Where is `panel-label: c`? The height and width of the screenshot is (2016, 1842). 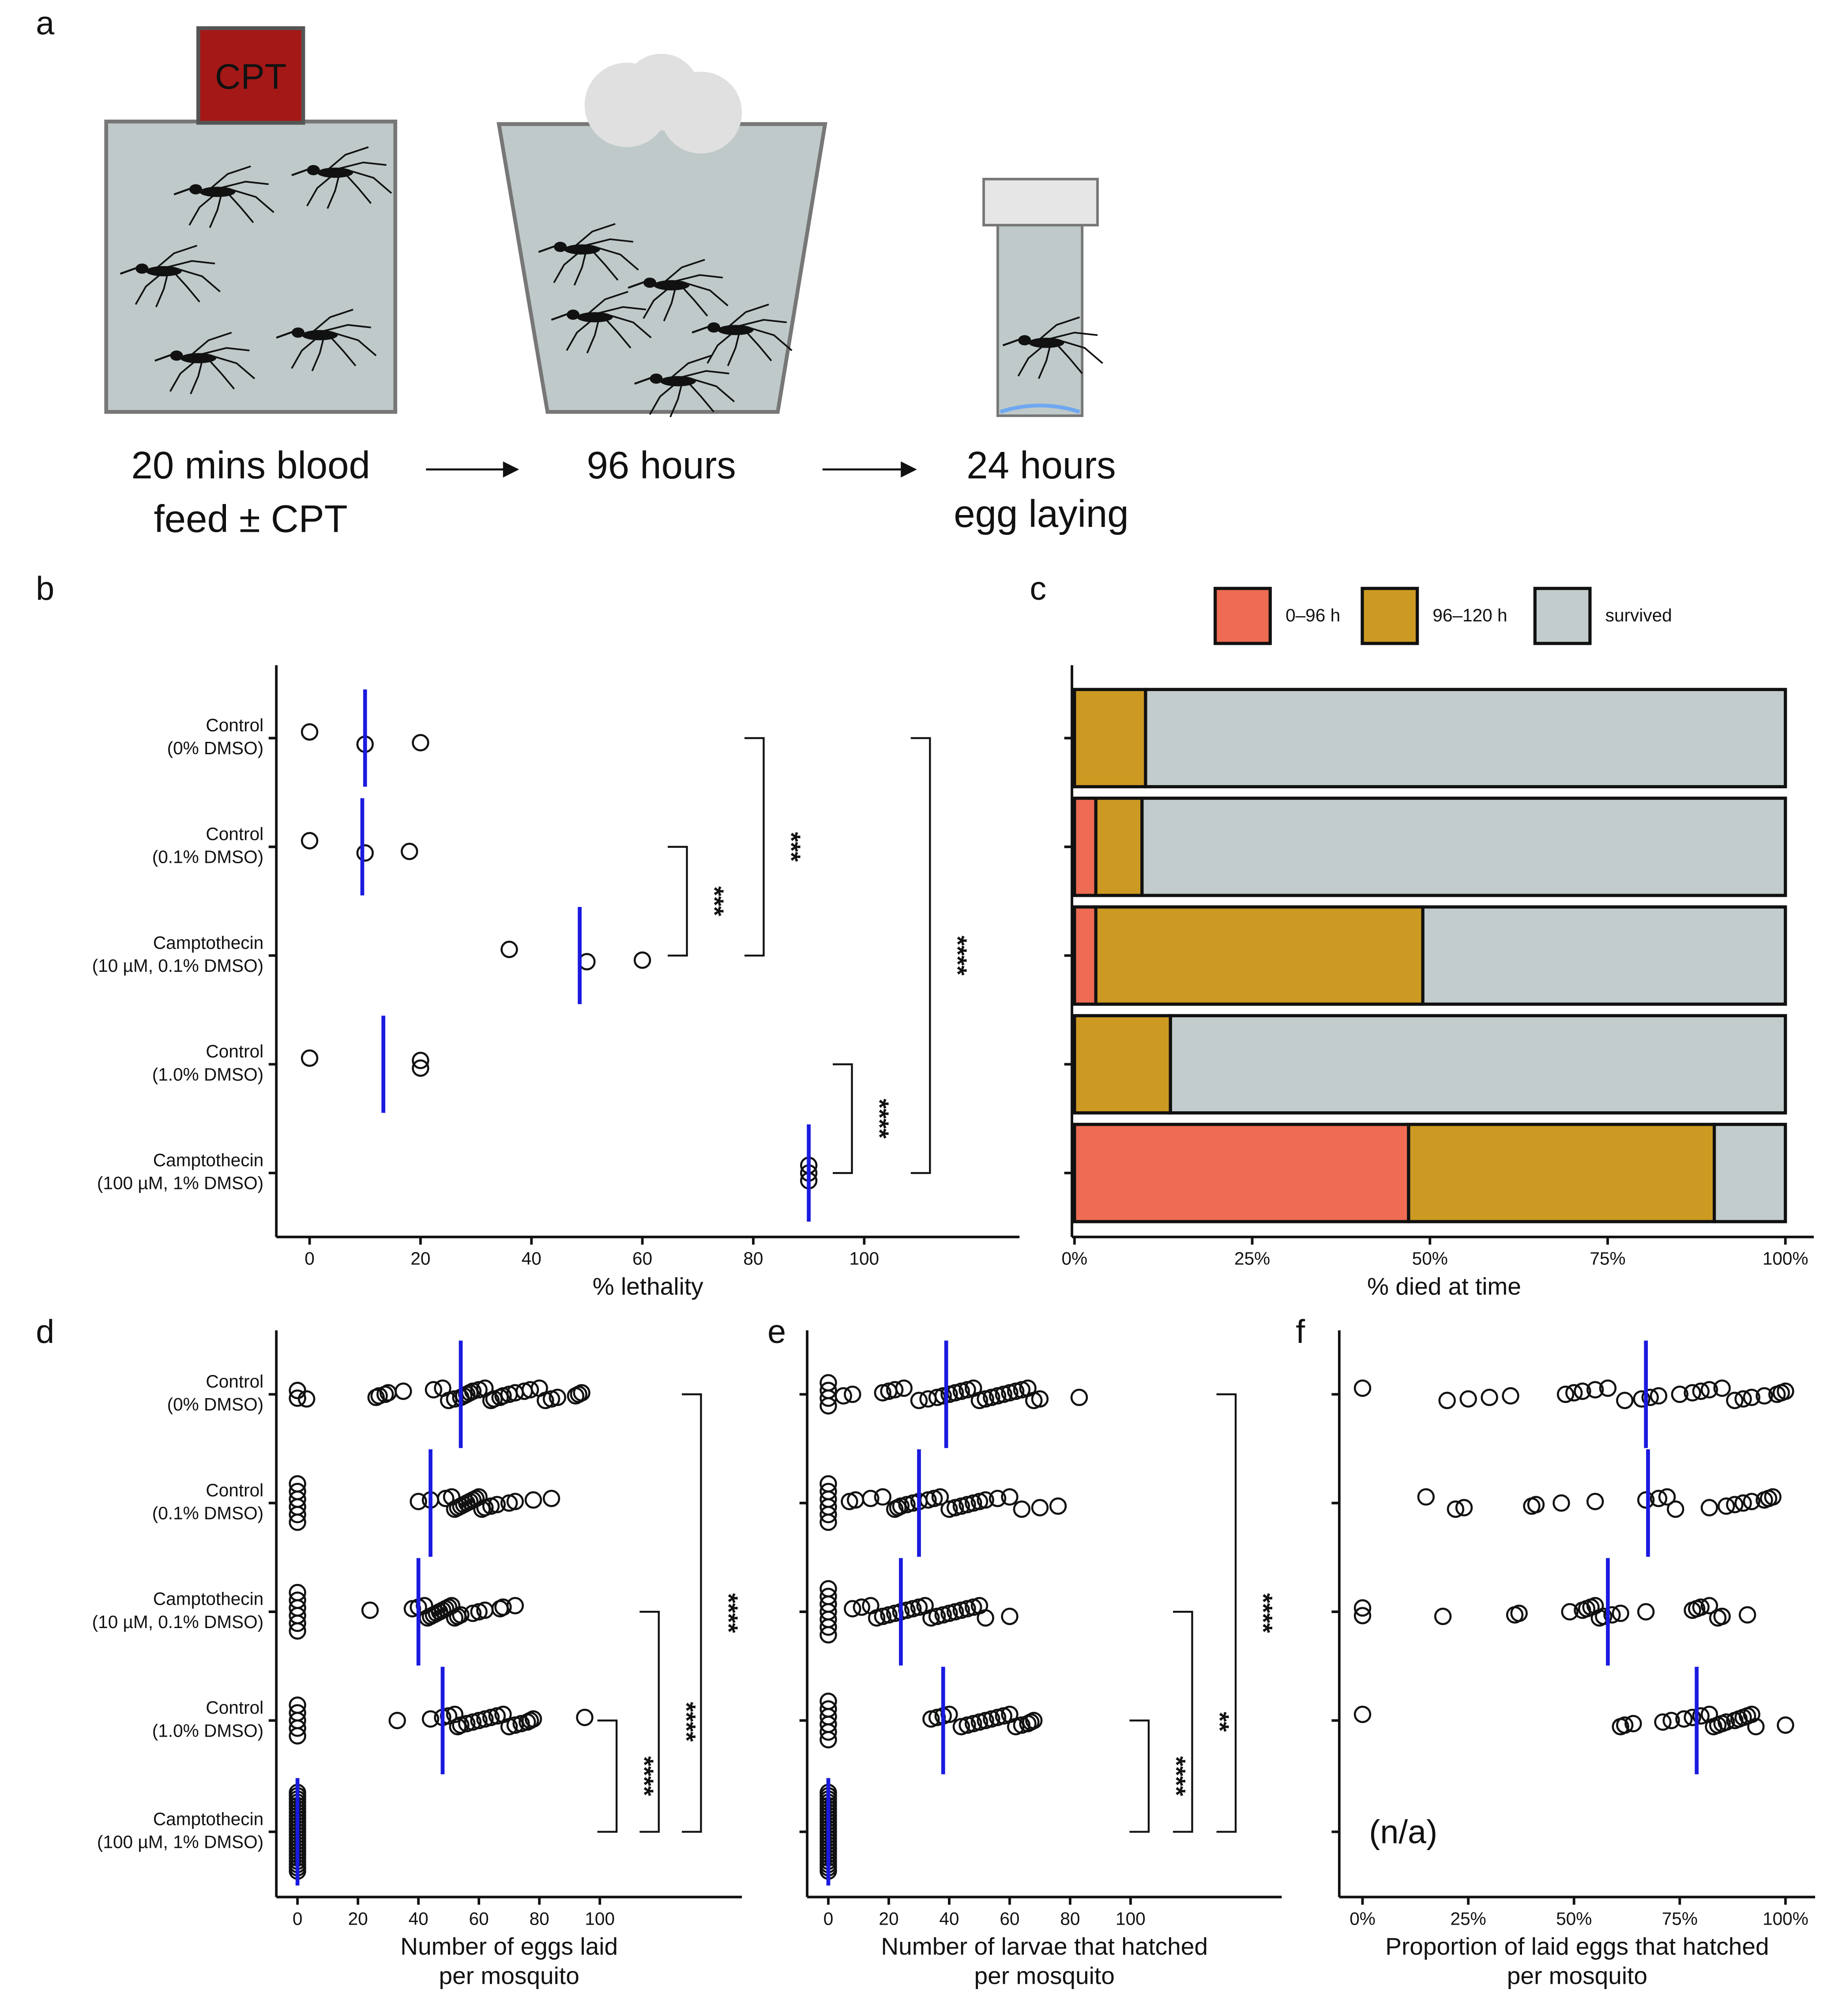
panel-label: c is located at coordinates (1038, 588).